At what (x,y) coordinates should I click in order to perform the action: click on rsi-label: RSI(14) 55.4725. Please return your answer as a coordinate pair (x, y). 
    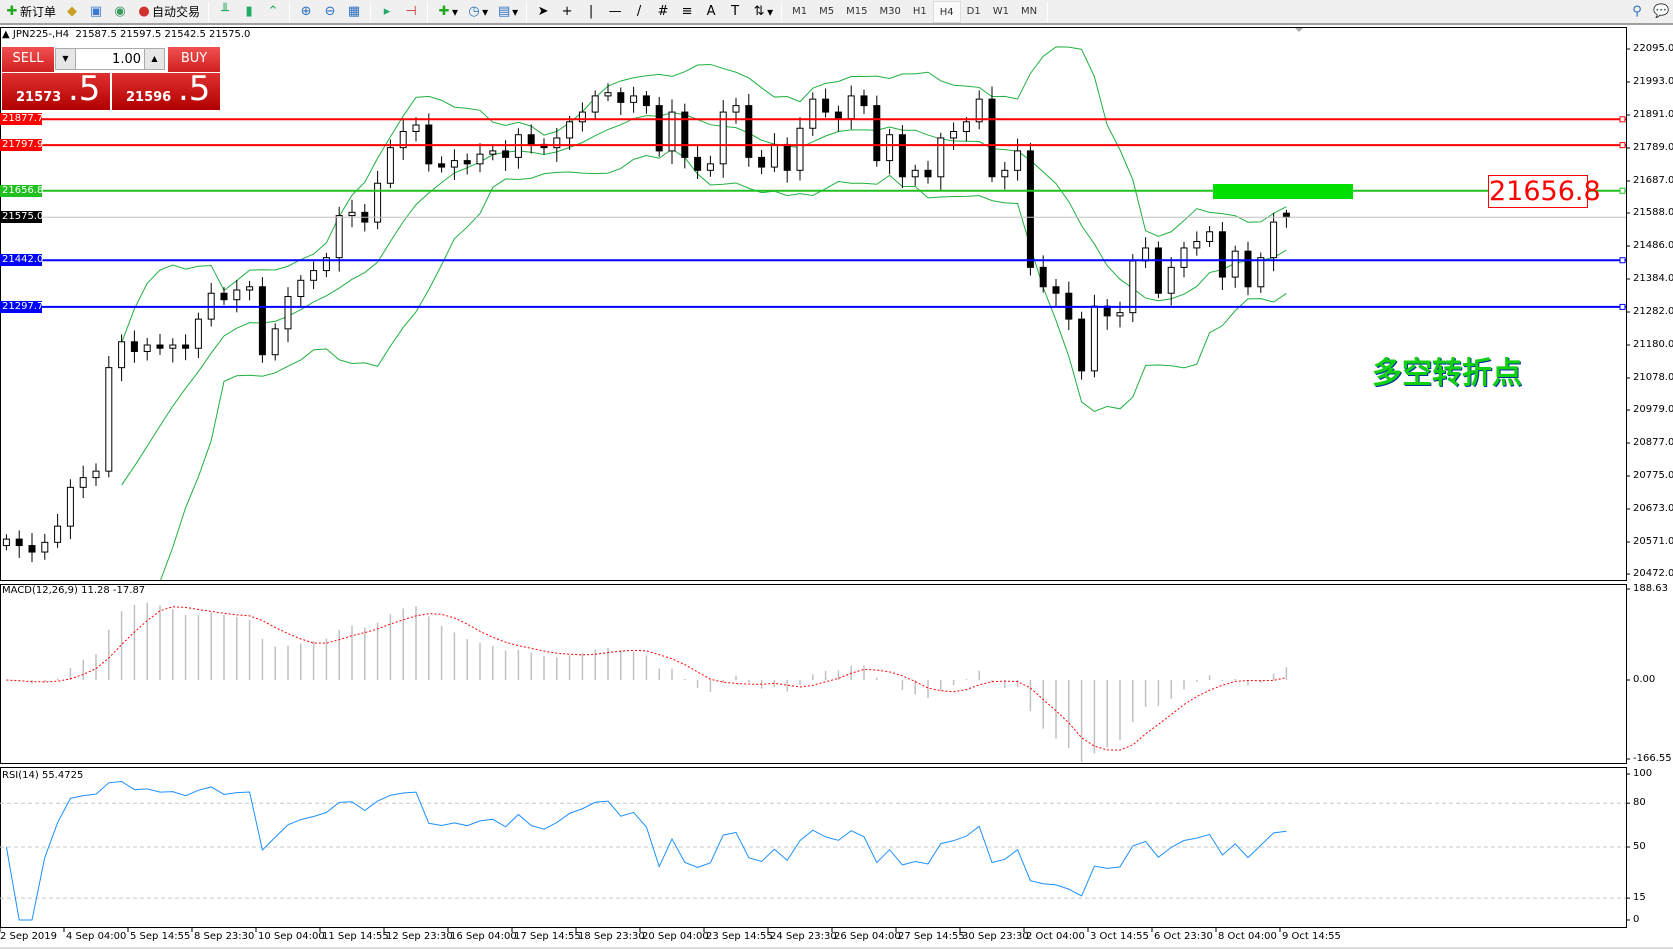
    Looking at the image, I should click on (43, 775).